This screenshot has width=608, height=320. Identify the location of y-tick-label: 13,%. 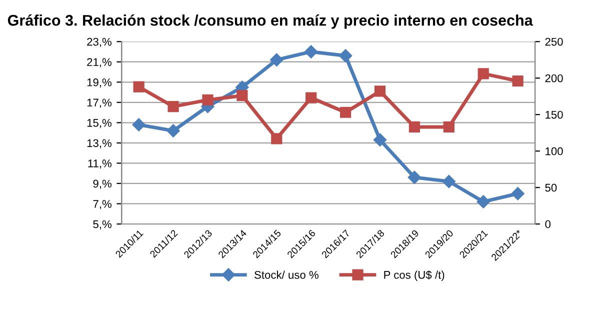
(99, 143).